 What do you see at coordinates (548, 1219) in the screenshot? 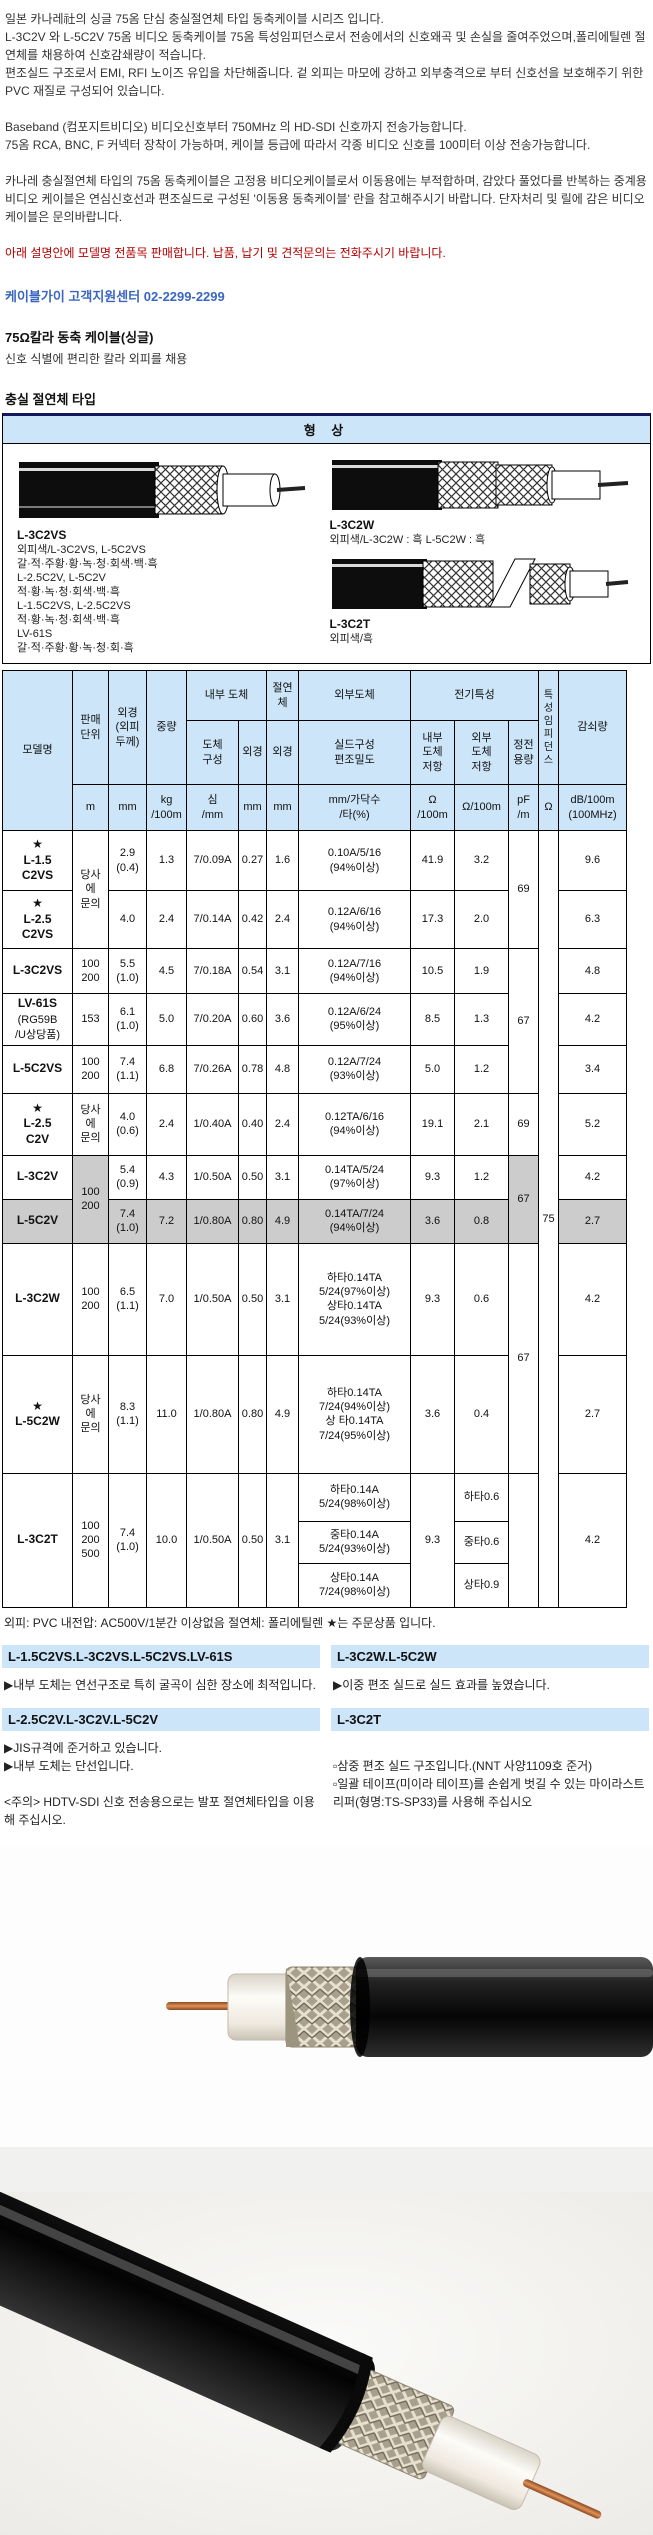
I see `spec-cell-impedance: 75` at bounding box center [548, 1219].